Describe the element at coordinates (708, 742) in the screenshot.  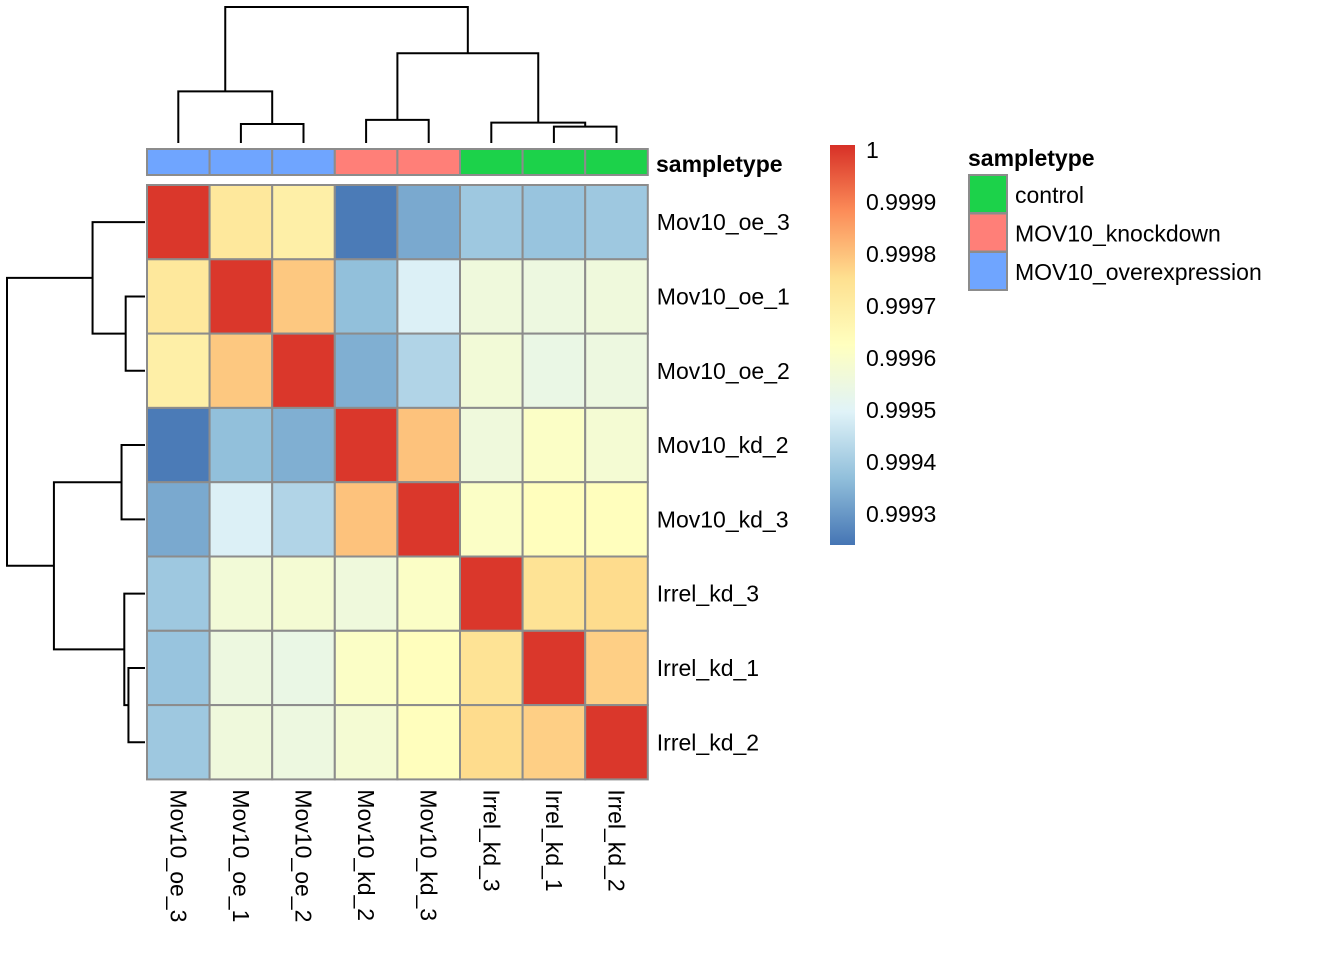
I see `row-label: Irrel_kd_2` at that location.